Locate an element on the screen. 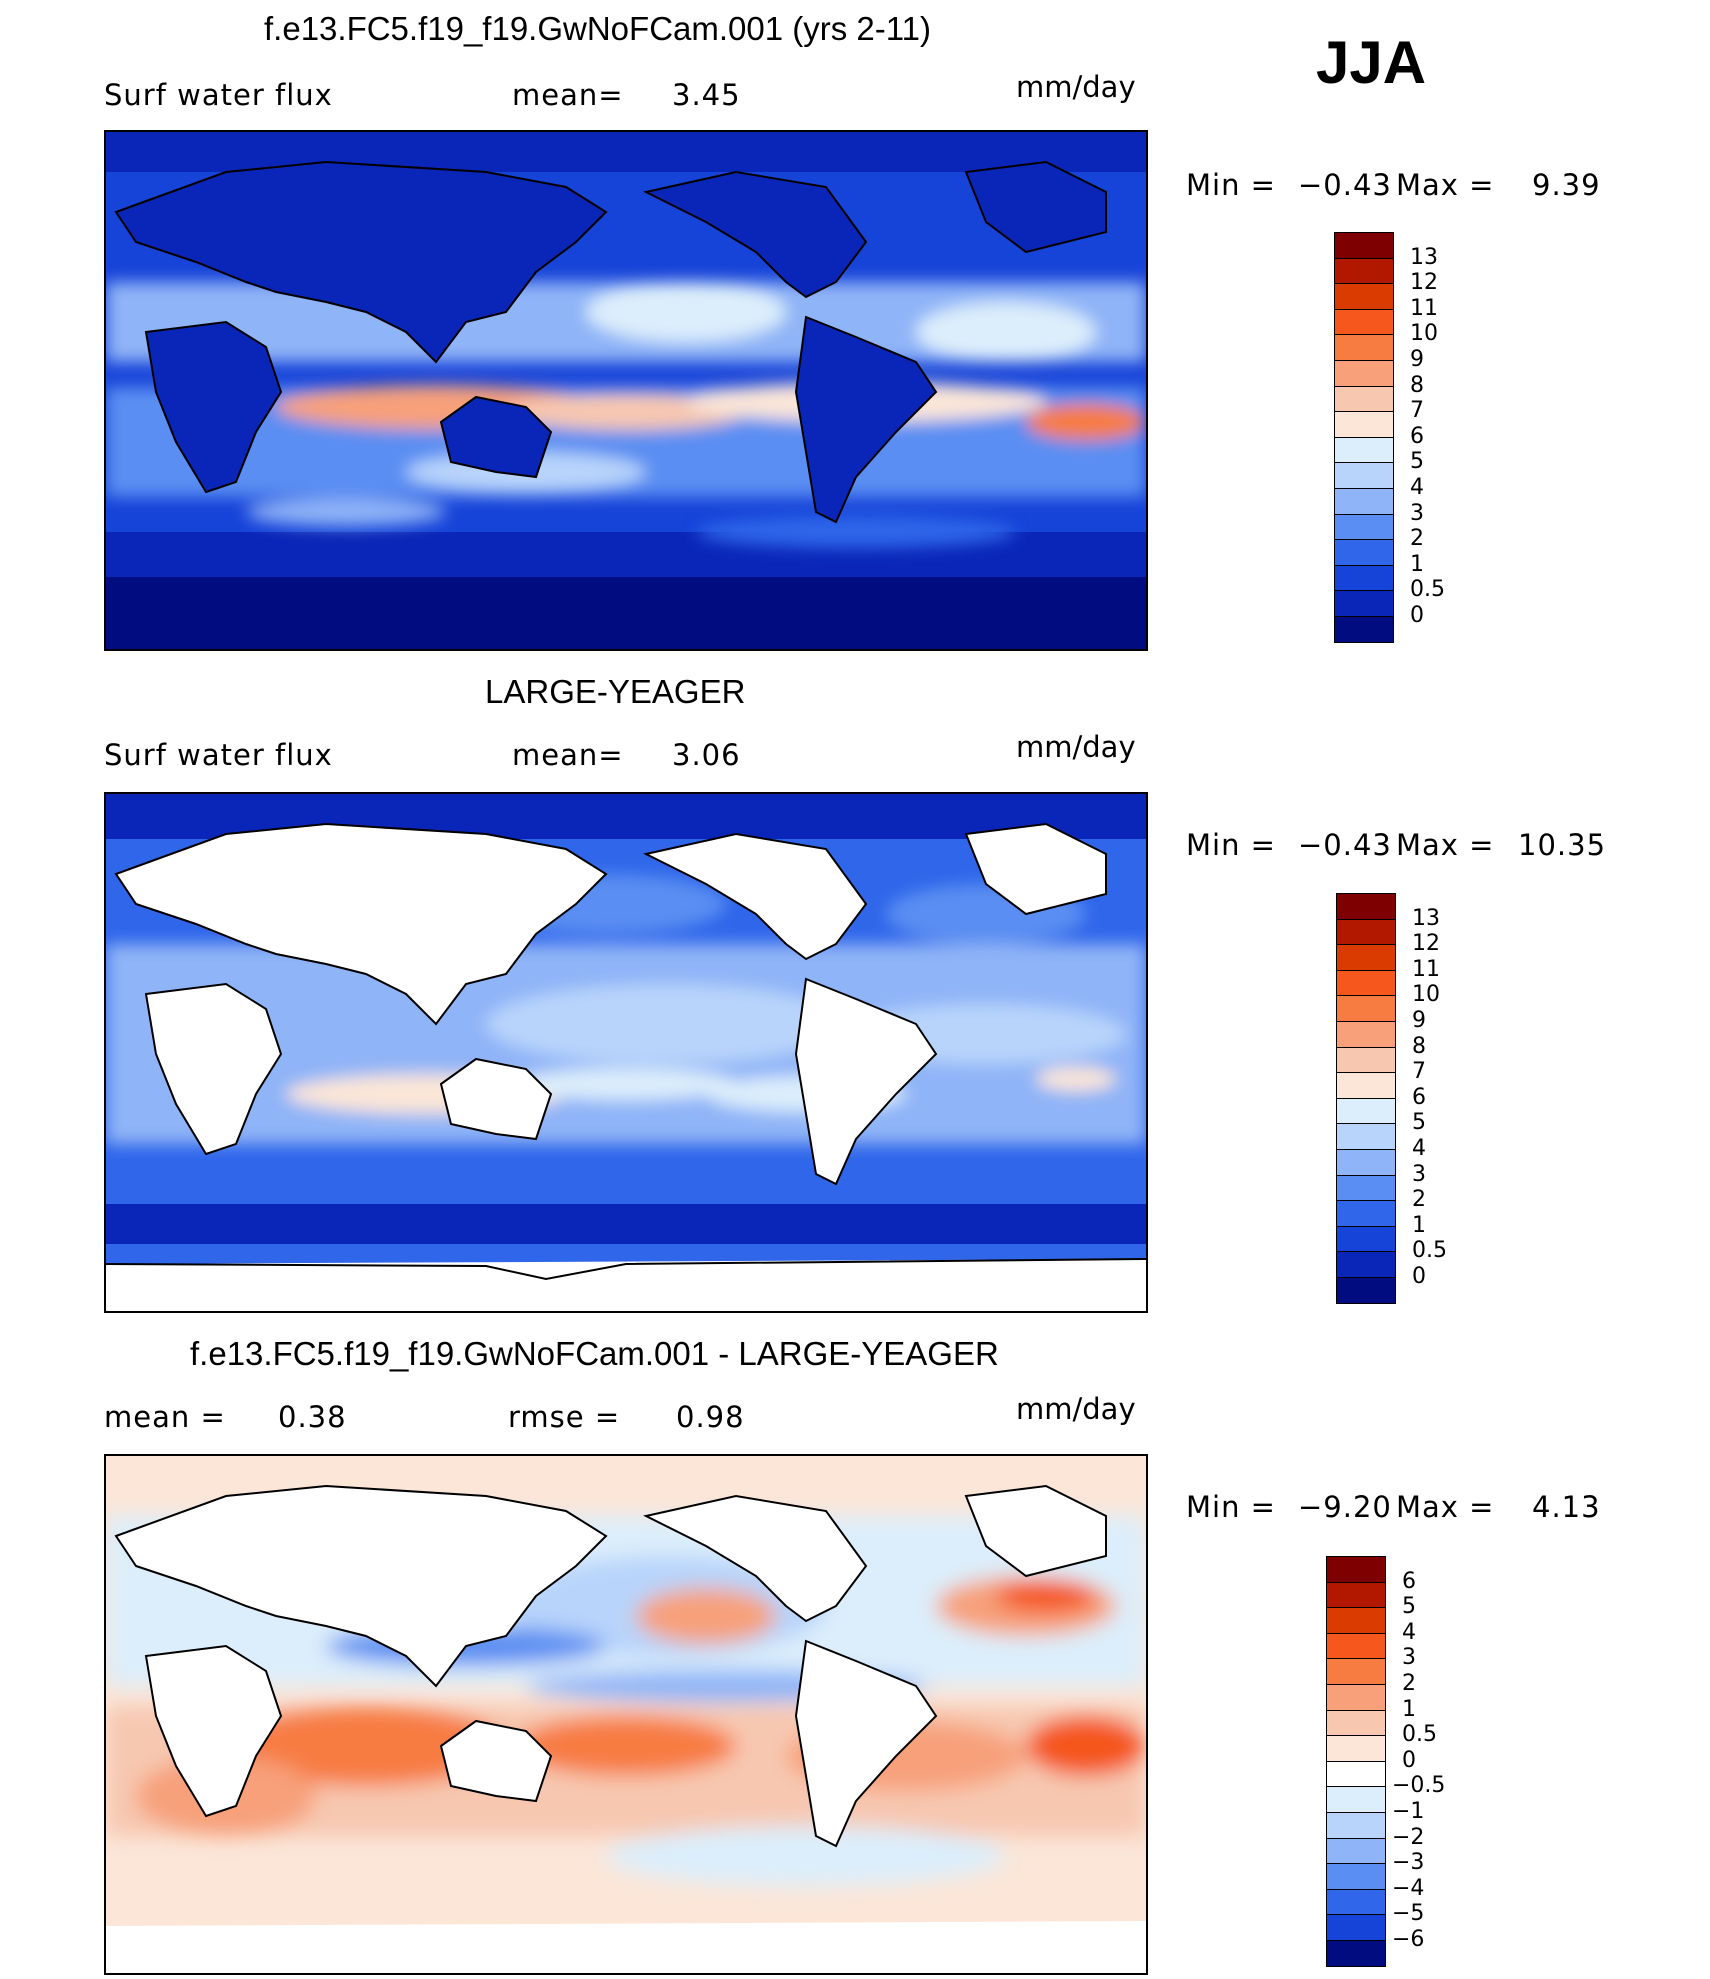 Image resolution: width=1710 pixels, height=1979 pixels. colorbar-tick-label: 3 is located at coordinates (1417, 513).